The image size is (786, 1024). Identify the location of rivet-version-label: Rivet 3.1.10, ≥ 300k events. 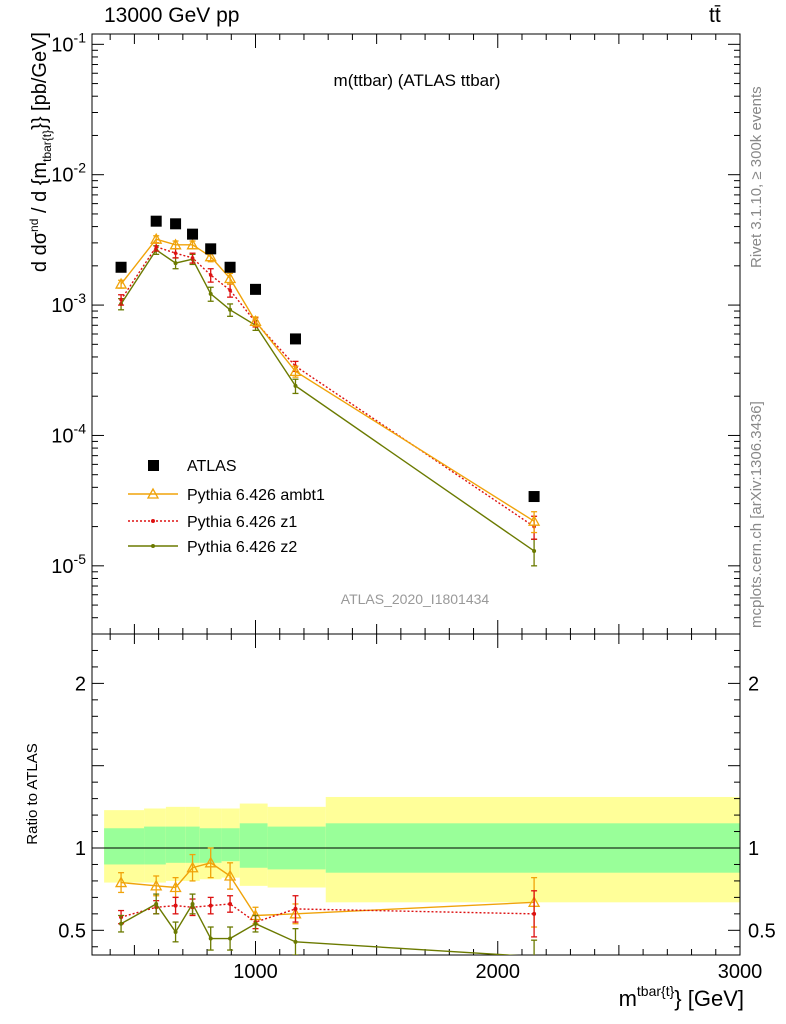
(756, 177).